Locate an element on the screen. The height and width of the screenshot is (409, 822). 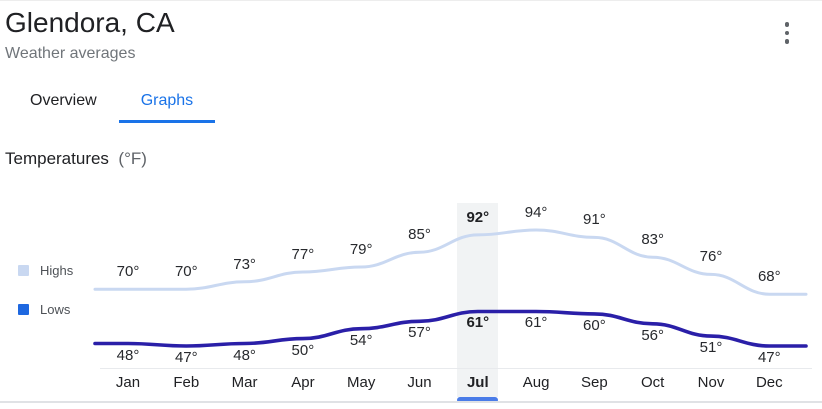
low-value-jul: 61° is located at coordinates (478, 323).